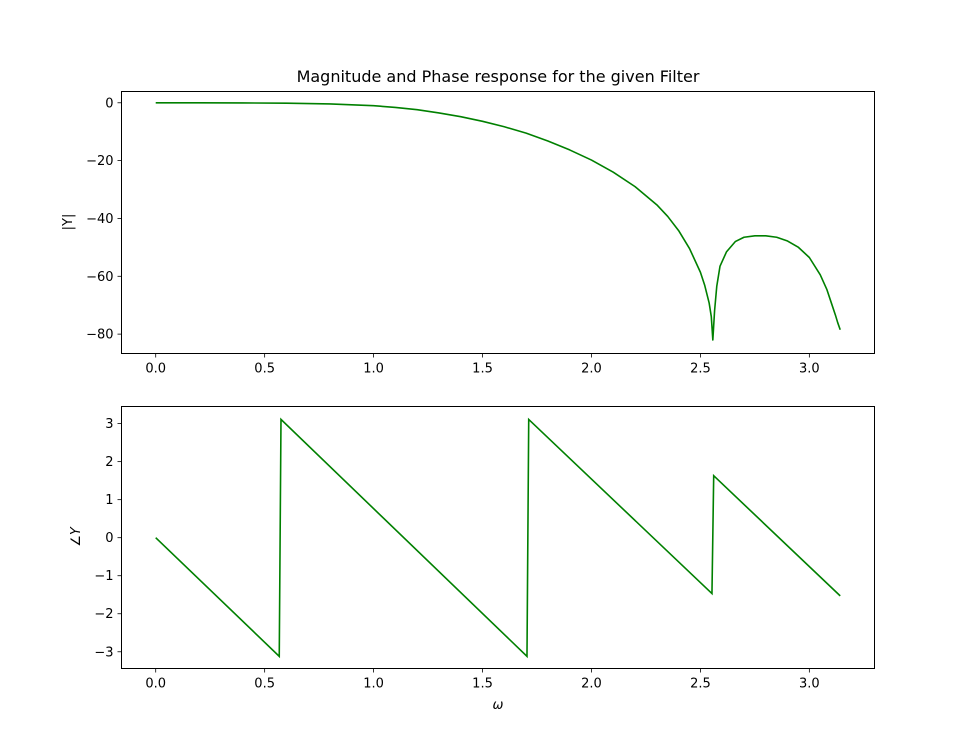 This screenshot has height=751, width=971. What do you see at coordinates (103, 614) in the screenshot?
I see `phase-y-tick-label: −2` at bounding box center [103, 614].